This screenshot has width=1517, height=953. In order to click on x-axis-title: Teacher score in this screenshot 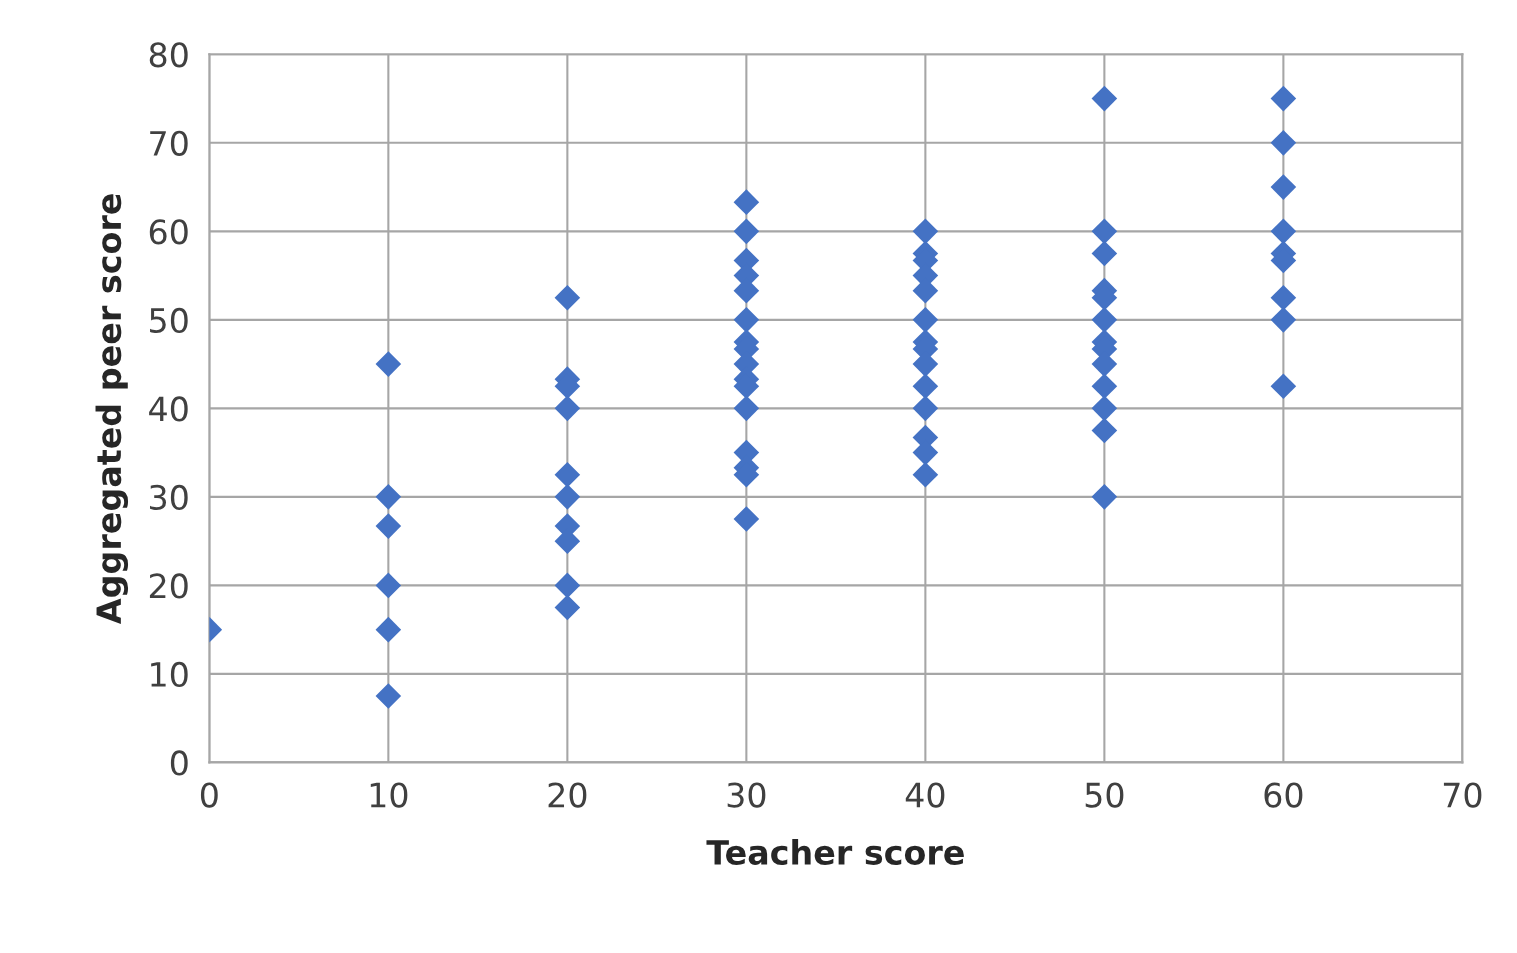, I will do `click(835, 852)`.